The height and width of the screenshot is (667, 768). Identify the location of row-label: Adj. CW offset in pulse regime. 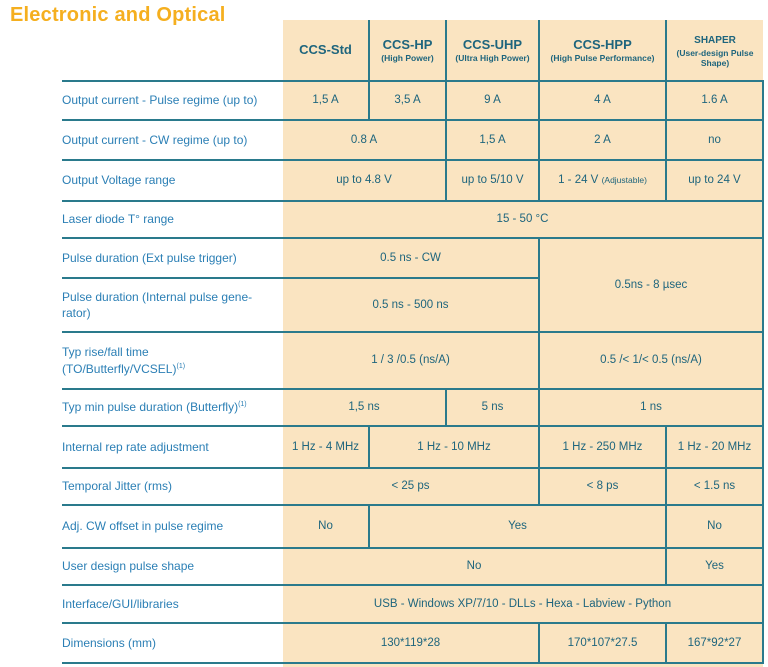
(172, 527).